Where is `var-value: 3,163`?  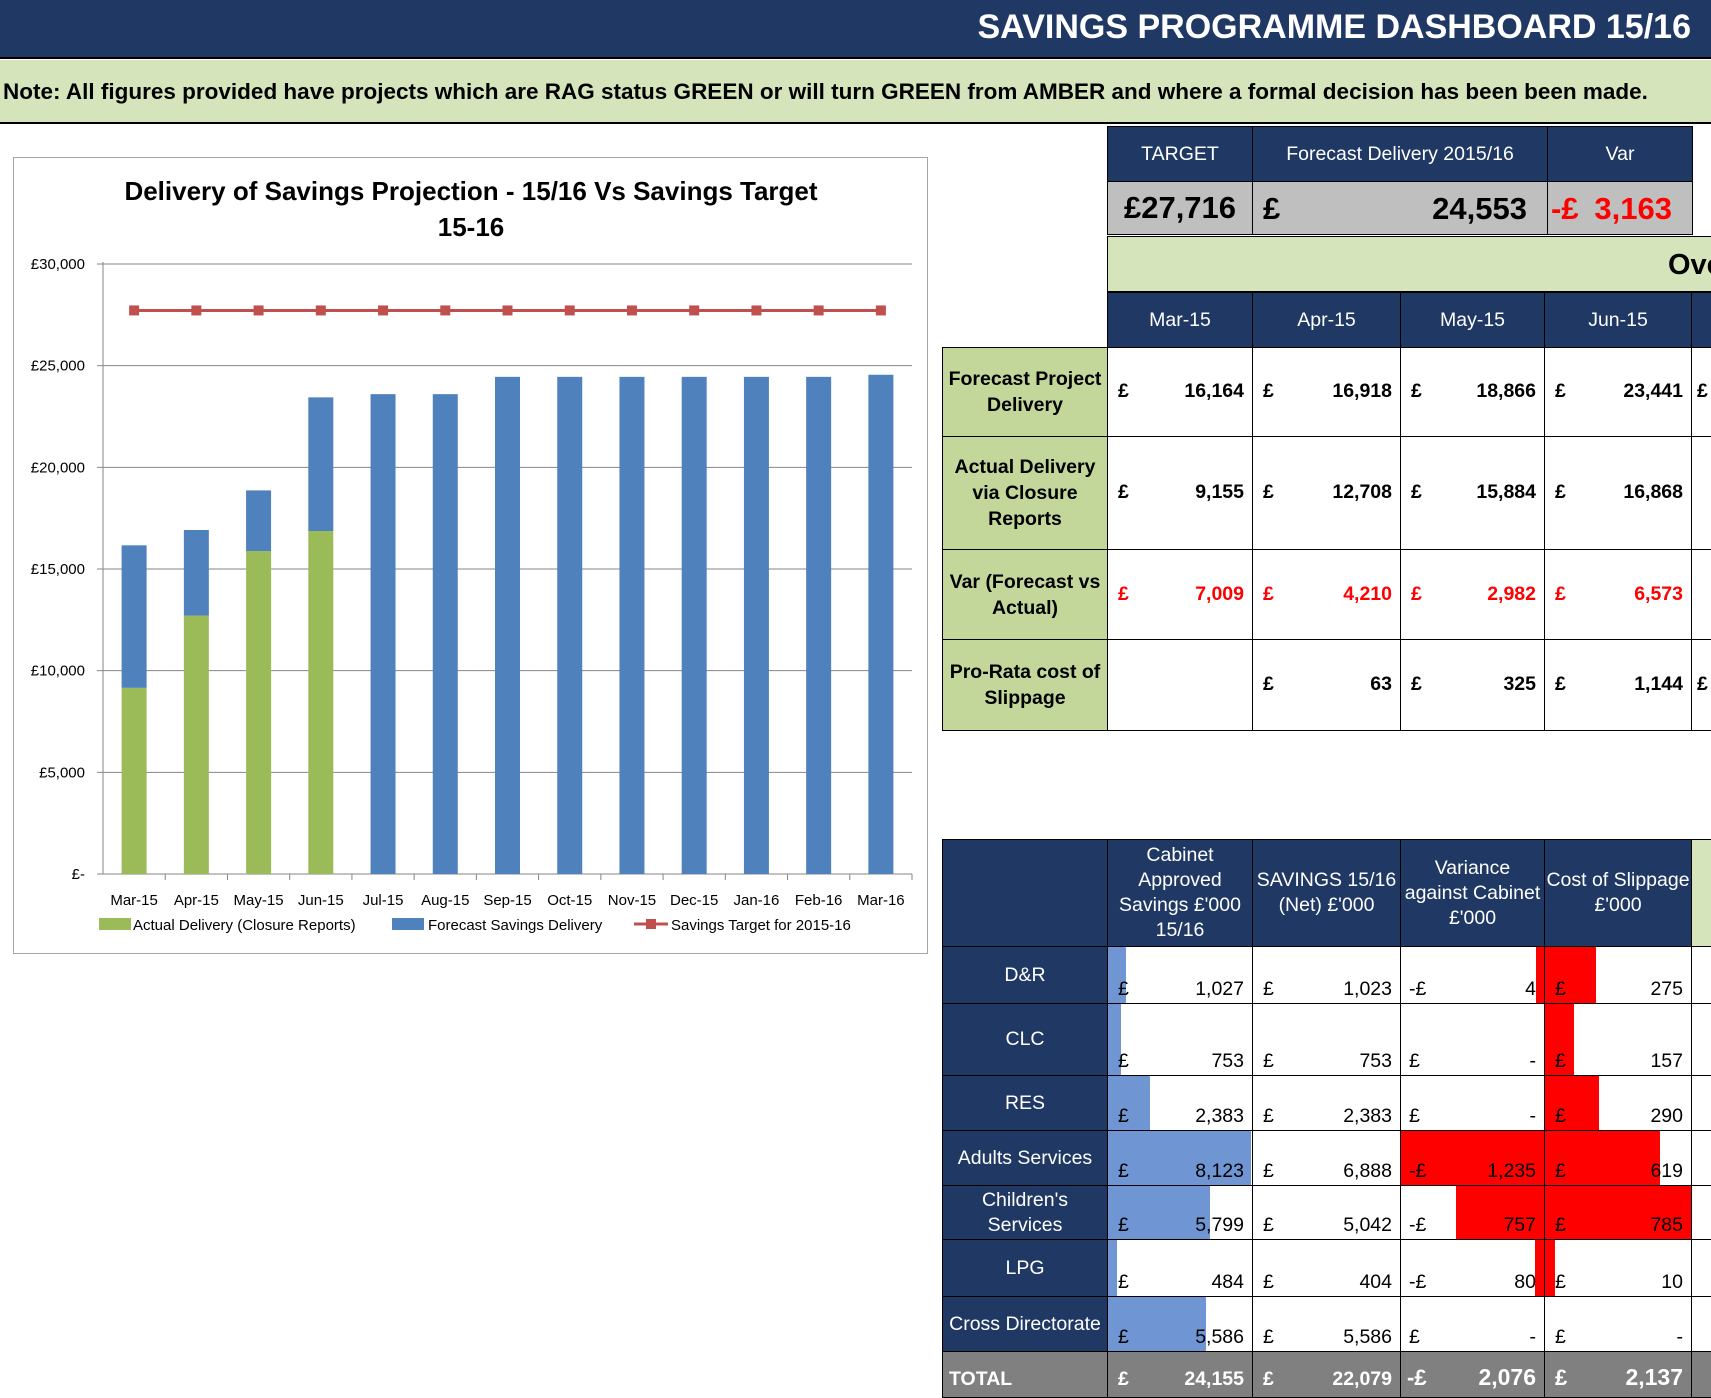
var-value: 3,163 is located at coordinates (1633, 208).